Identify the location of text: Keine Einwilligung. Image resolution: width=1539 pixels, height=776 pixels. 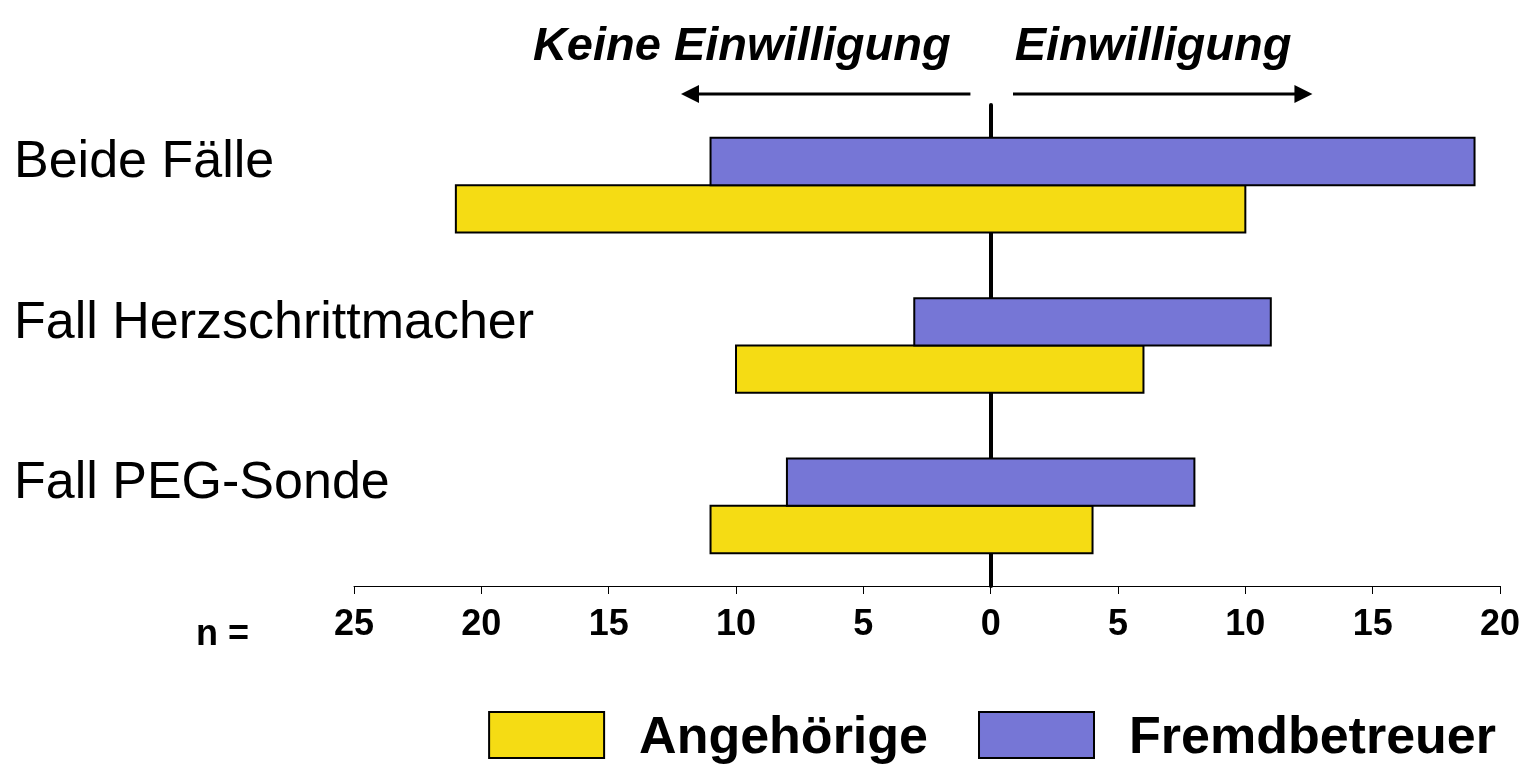
(741, 43).